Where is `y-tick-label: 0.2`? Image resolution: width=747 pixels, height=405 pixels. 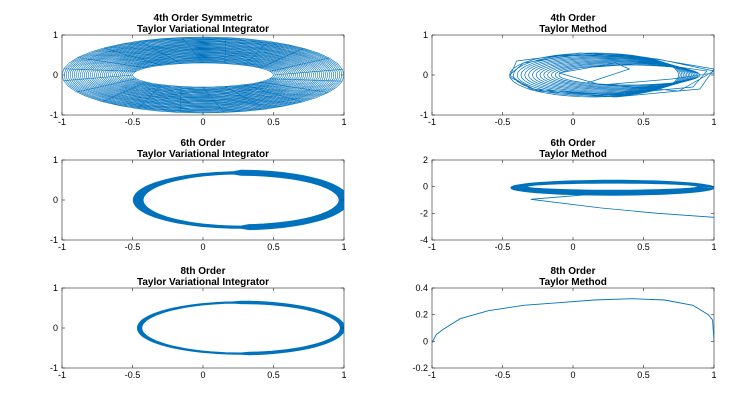 y-tick-label: 0.2 is located at coordinates (421, 315).